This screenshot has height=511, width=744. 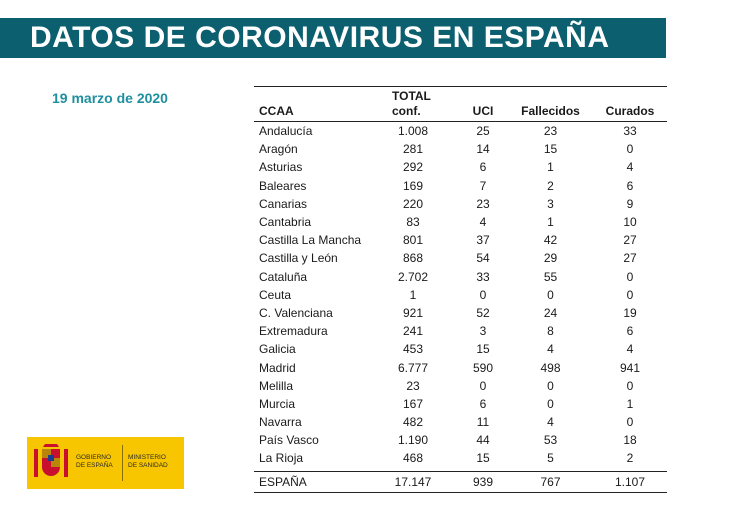 What do you see at coordinates (460, 367) in the screenshot?
I see `table-row: Madrid 6.777 590 498 941` at bounding box center [460, 367].